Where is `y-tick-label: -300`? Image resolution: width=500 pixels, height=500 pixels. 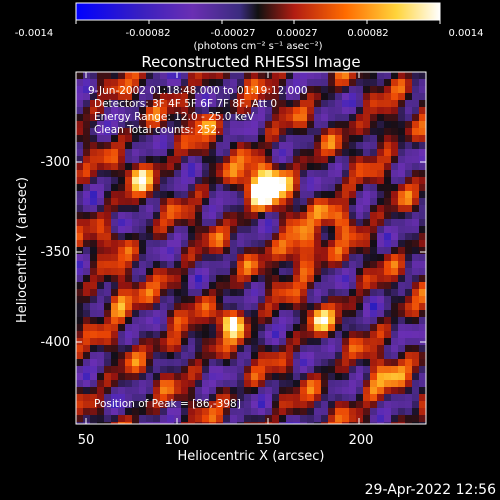 y-tick-label: -300 is located at coordinates (55, 162).